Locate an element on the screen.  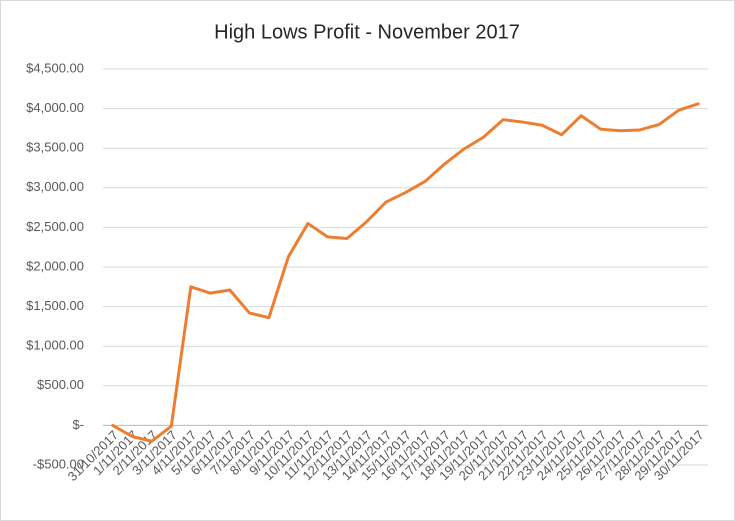
y-tick-label: $500.00 is located at coordinates (60, 384).